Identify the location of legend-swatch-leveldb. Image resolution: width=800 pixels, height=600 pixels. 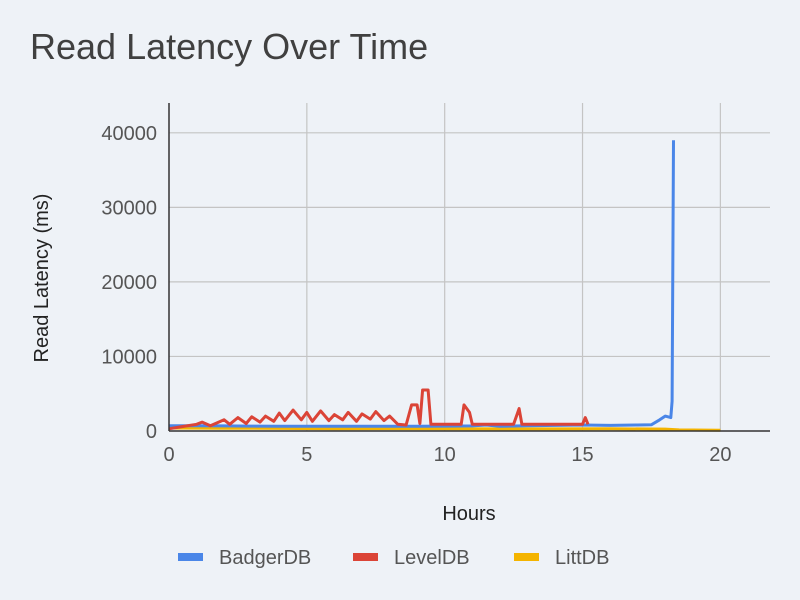
(365, 557).